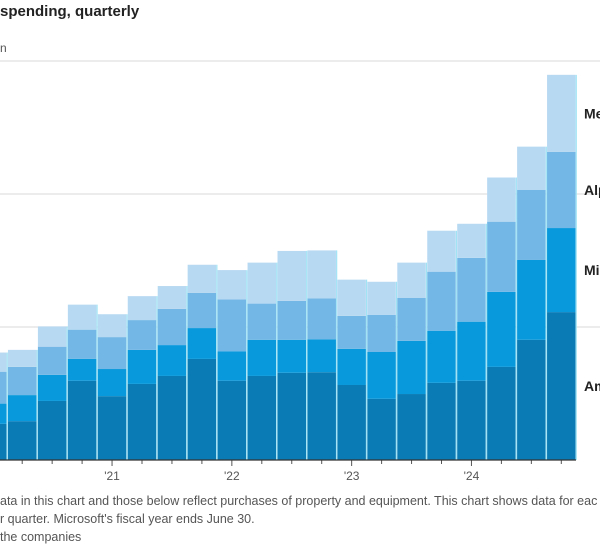 This screenshot has height=544, width=600. Describe the element at coordinates (70, 11) in the screenshot. I see `chart-title: spending, quarterly` at that location.